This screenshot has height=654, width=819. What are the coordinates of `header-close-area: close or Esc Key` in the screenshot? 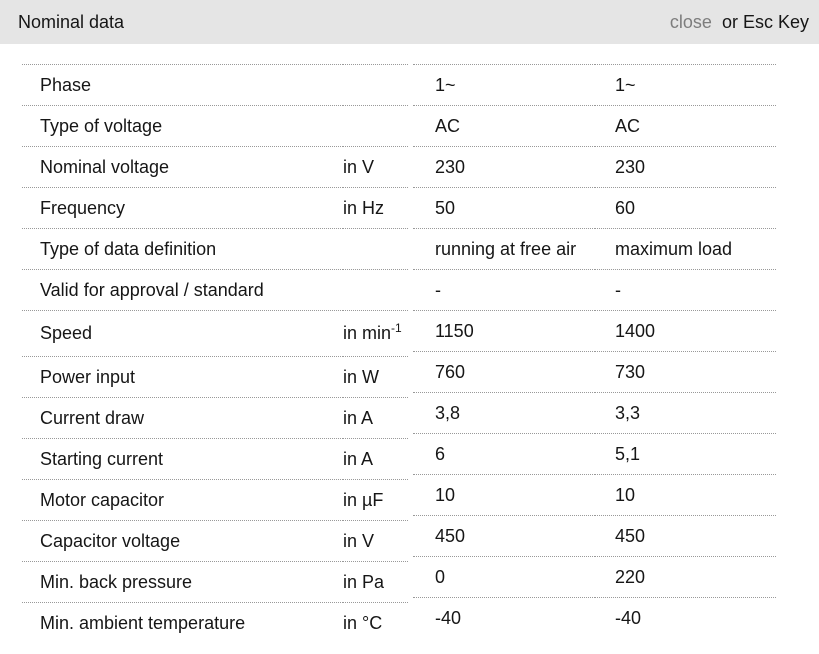 It's located at (739, 22).